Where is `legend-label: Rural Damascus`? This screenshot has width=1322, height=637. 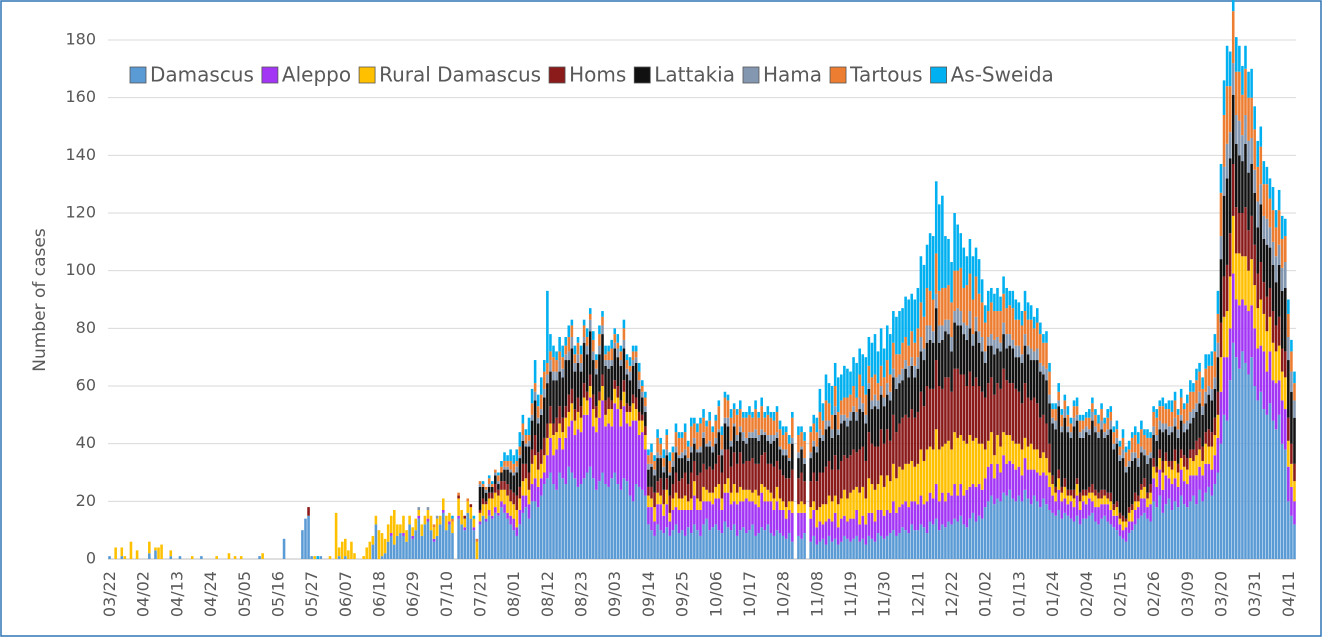
legend-label: Rural Damascus is located at coordinates (460, 75).